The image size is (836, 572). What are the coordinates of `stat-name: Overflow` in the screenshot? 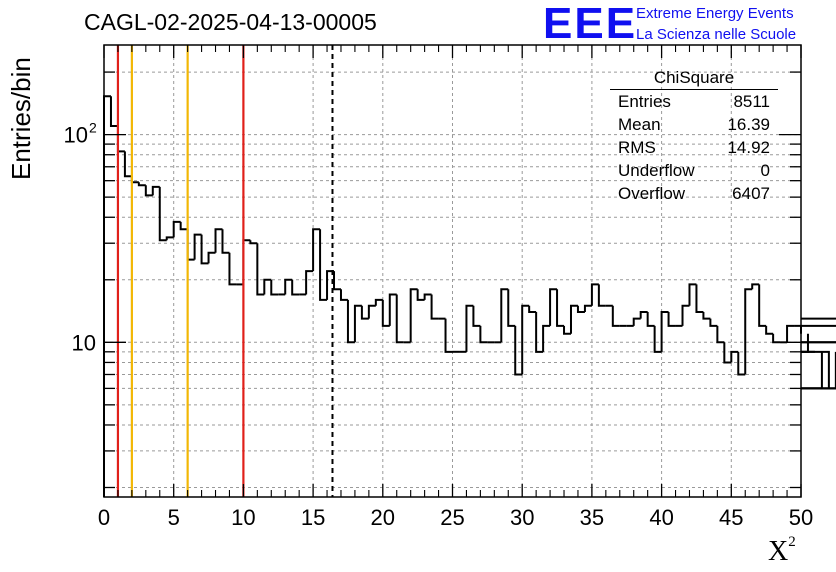 It's located at (652, 193).